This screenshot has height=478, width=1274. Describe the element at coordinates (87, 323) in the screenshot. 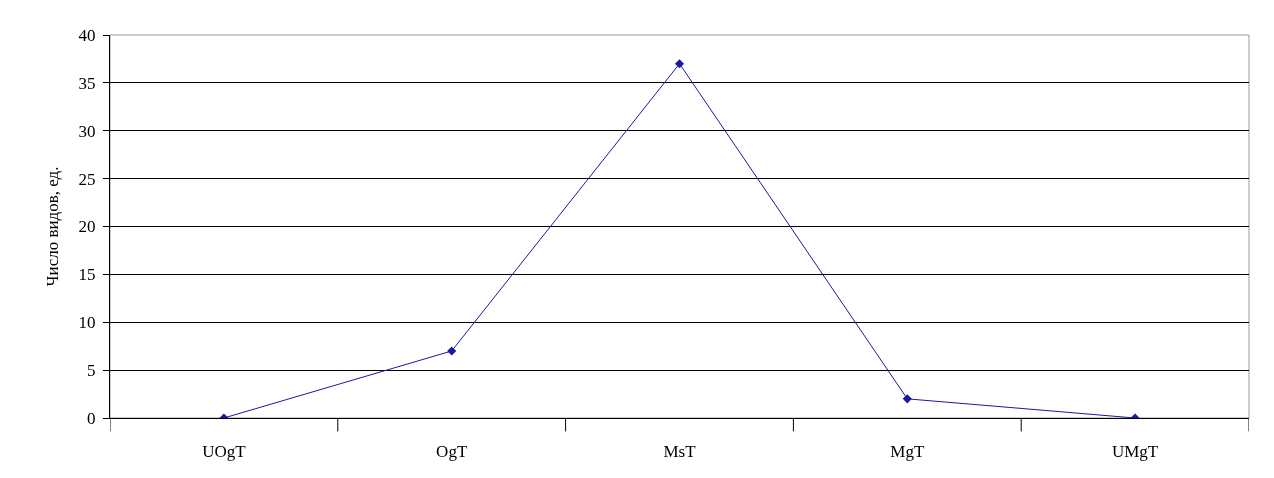

I see `y-tick-label: 10` at that location.